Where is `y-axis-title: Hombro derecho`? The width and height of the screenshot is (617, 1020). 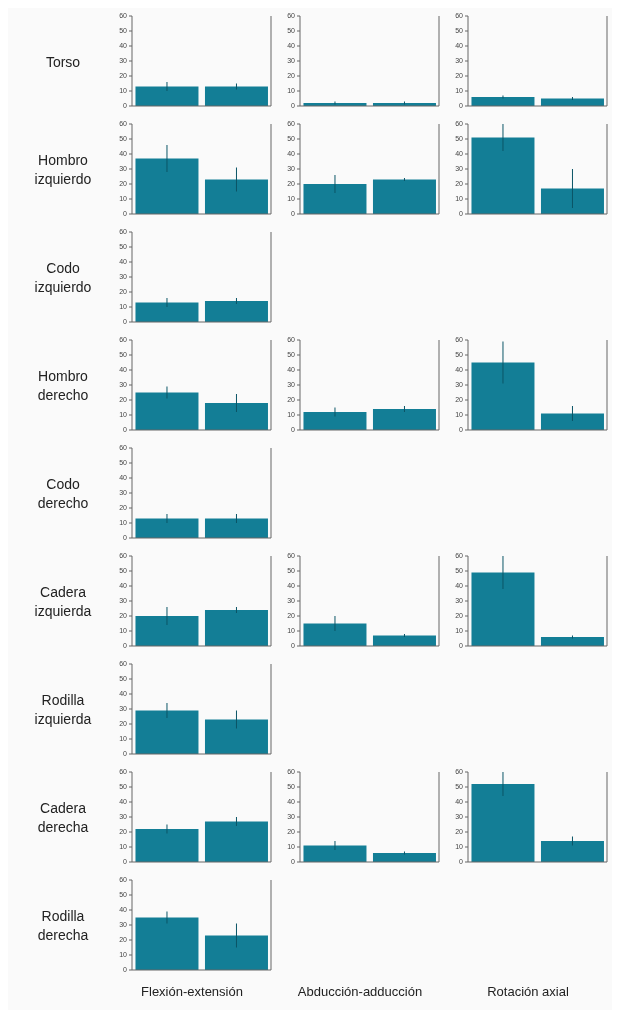
y-axis-title: Hombro derecho is located at coordinates (63, 386).